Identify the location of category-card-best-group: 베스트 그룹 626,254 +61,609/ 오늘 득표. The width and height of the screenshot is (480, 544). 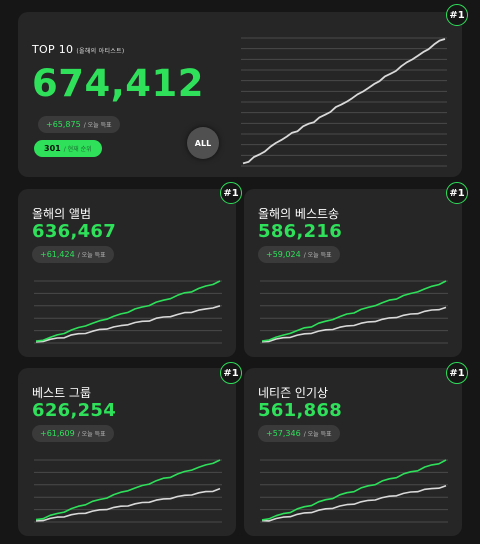
(127, 452).